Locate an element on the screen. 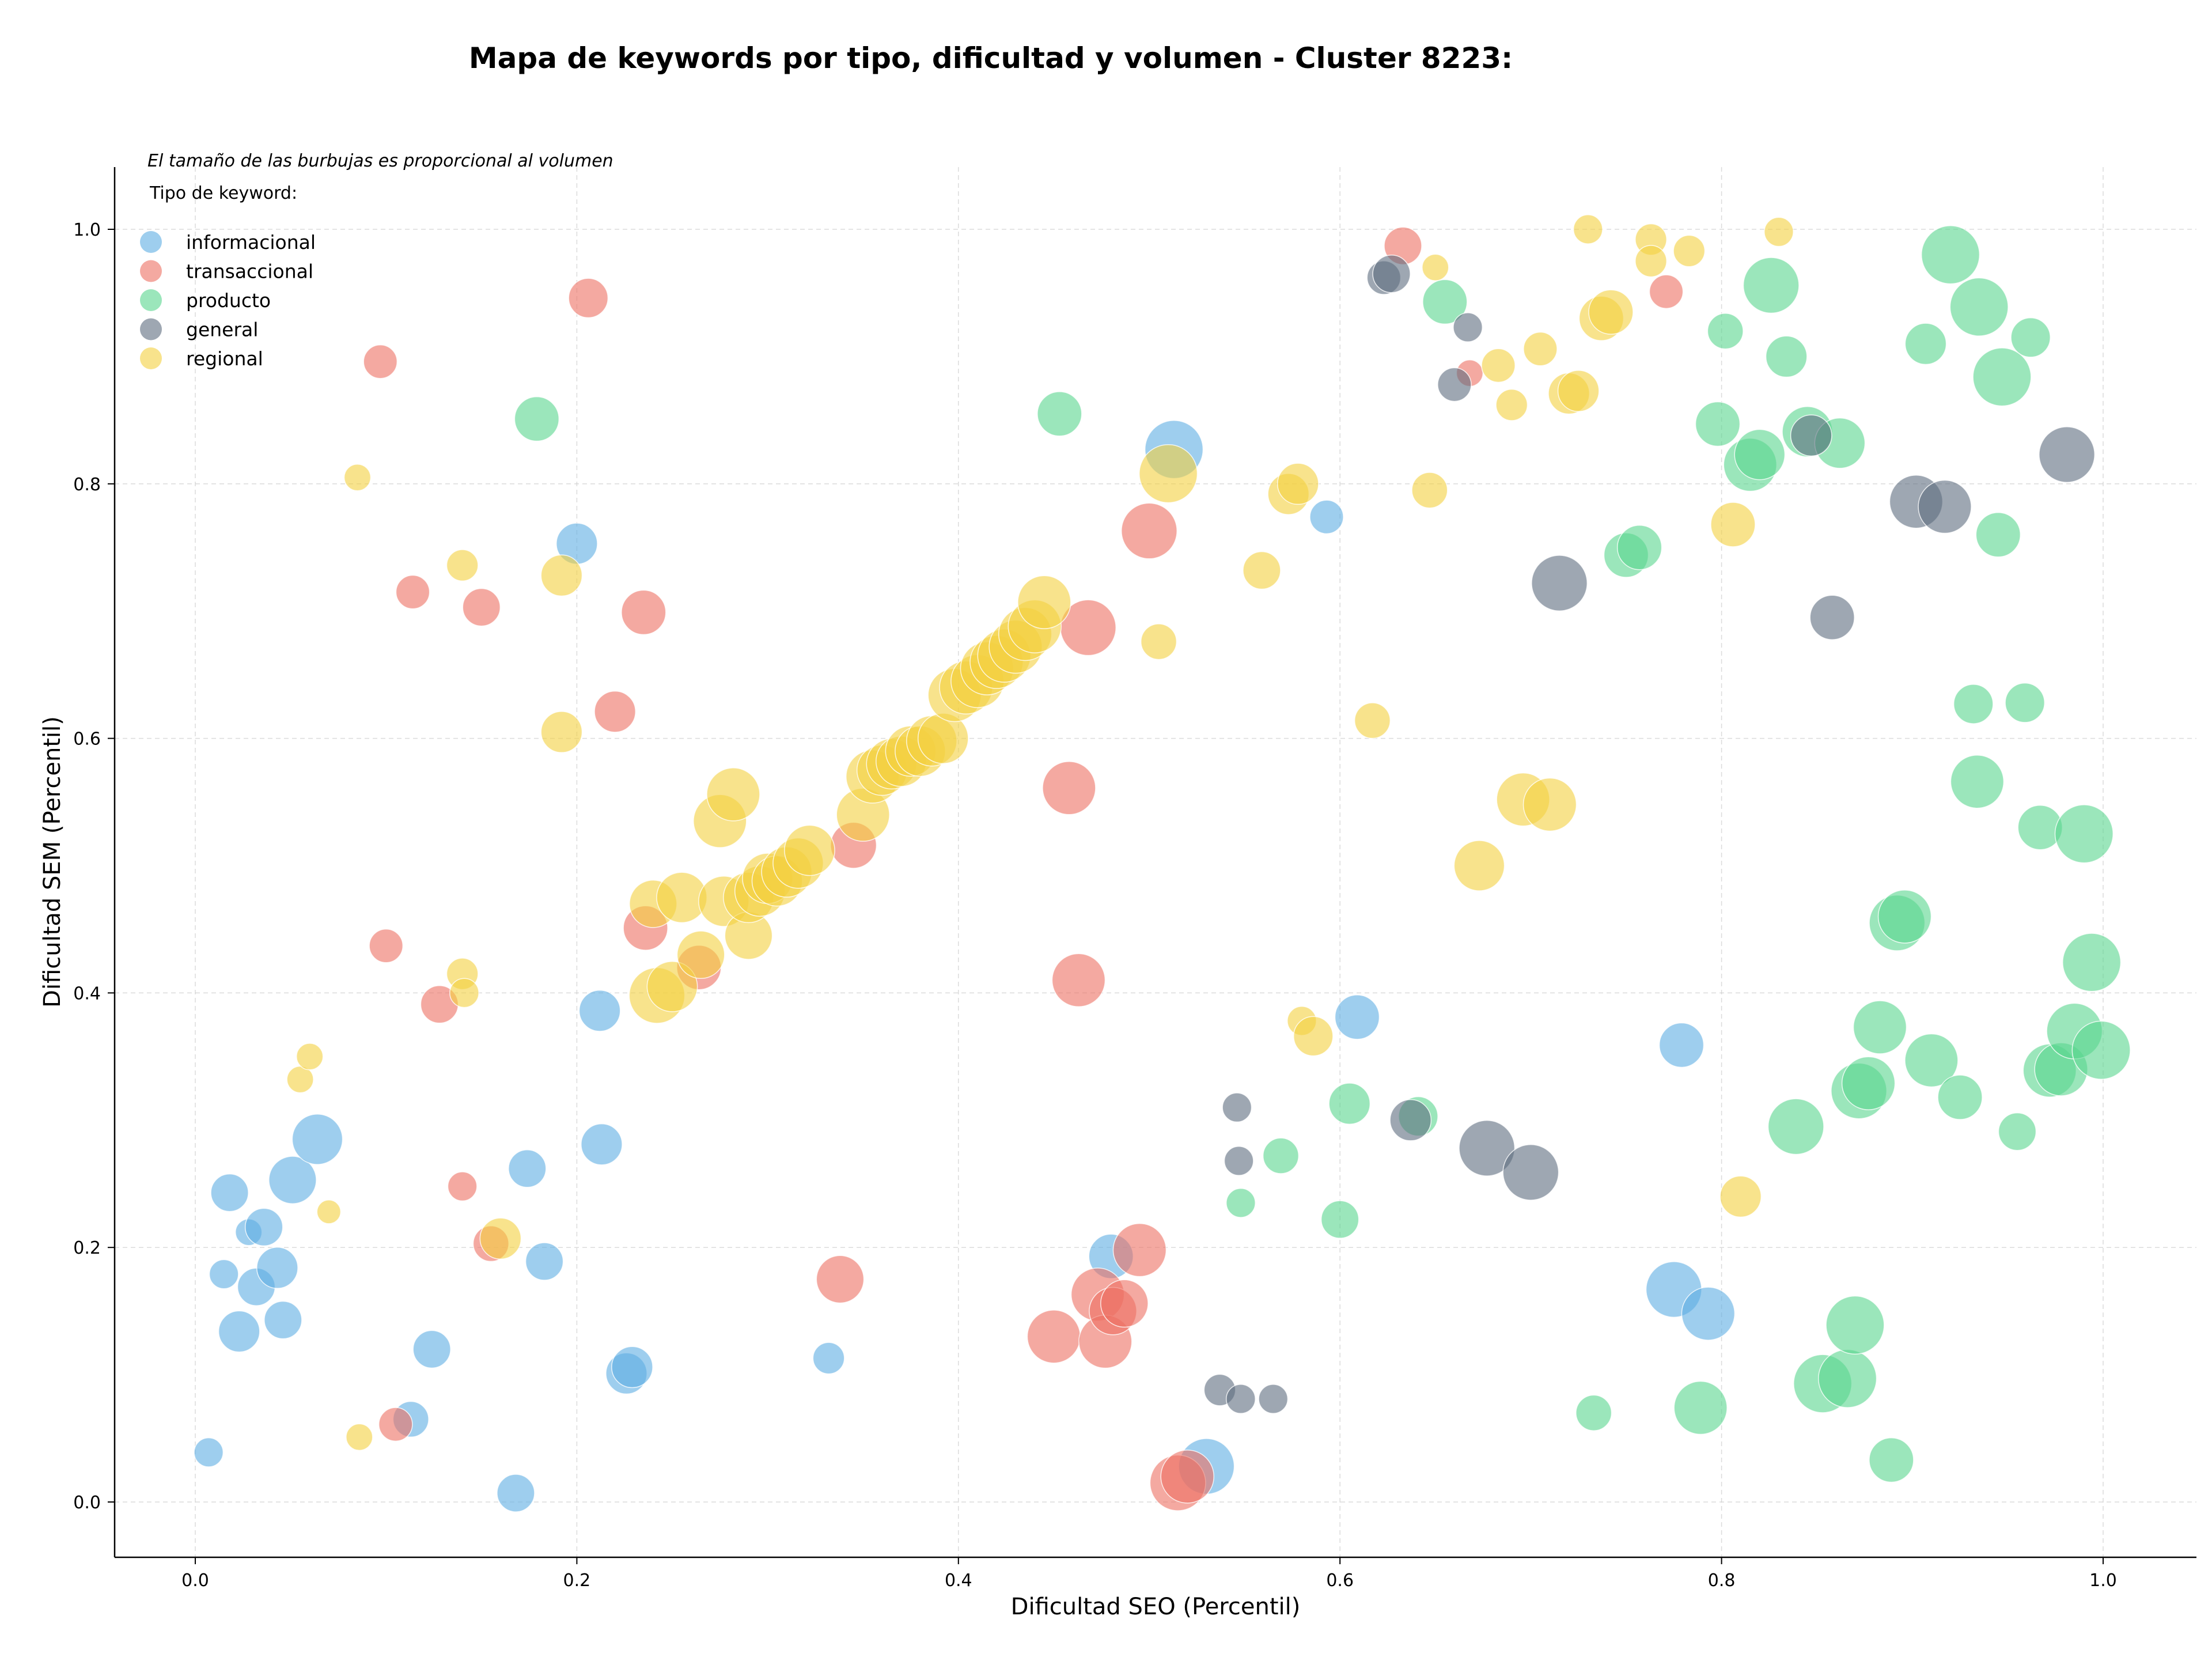 Image resolution: width=2212 pixels, height=1661 pixels. legend-label-informacional: informacional is located at coordinates (251, 242).